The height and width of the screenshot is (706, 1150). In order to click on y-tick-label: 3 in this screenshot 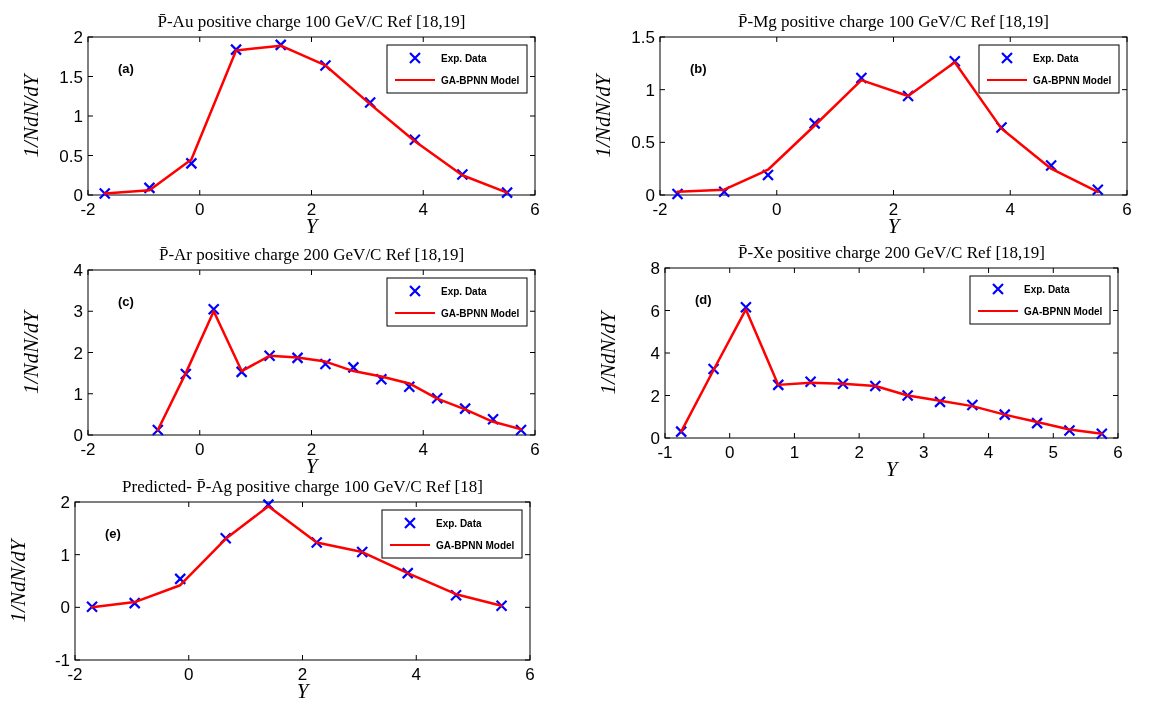, I will do `click(78, 312)`.